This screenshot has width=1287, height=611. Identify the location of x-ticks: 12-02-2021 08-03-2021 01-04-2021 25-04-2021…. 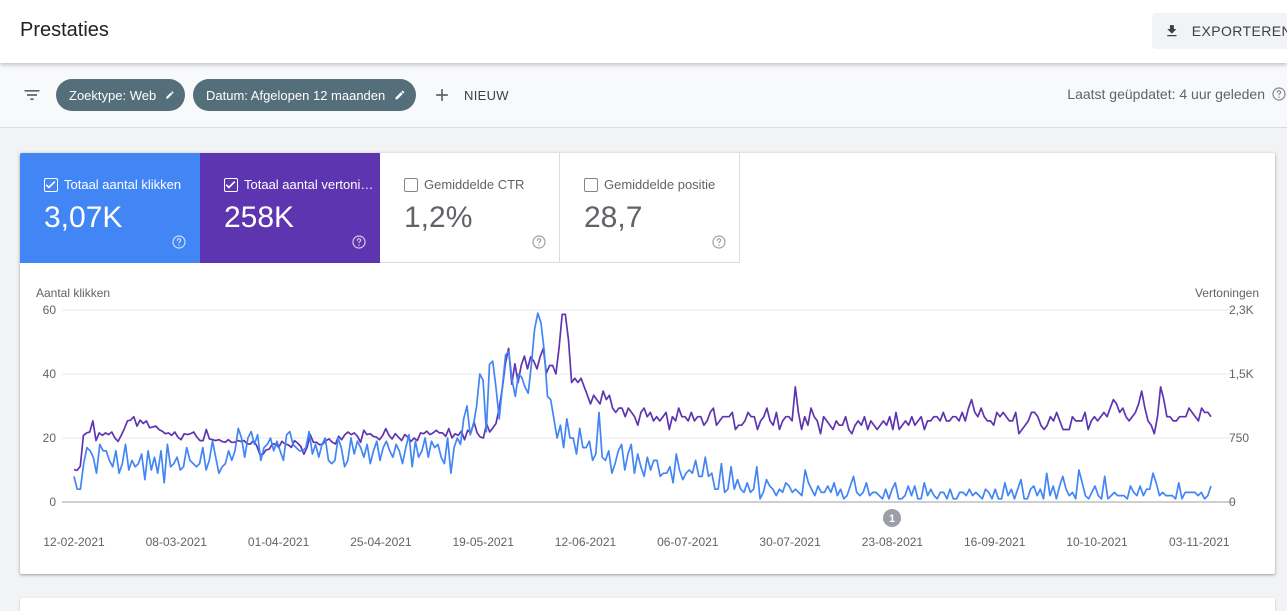
(636, 542).